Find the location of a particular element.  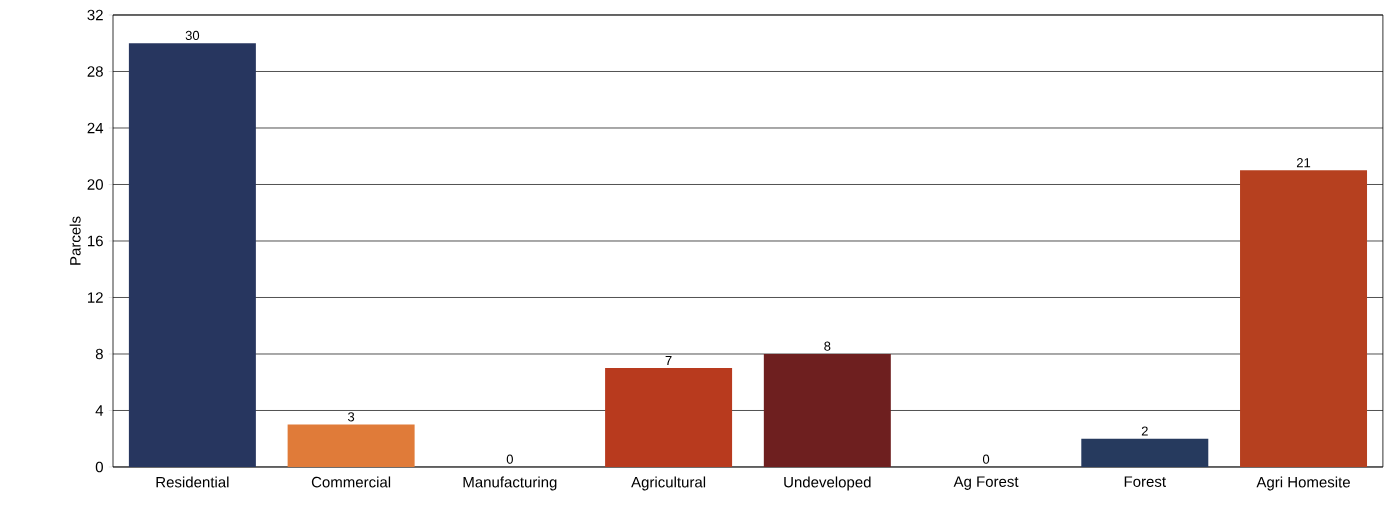

y-axis-title: Parcels is located at coordinates (75, 240).